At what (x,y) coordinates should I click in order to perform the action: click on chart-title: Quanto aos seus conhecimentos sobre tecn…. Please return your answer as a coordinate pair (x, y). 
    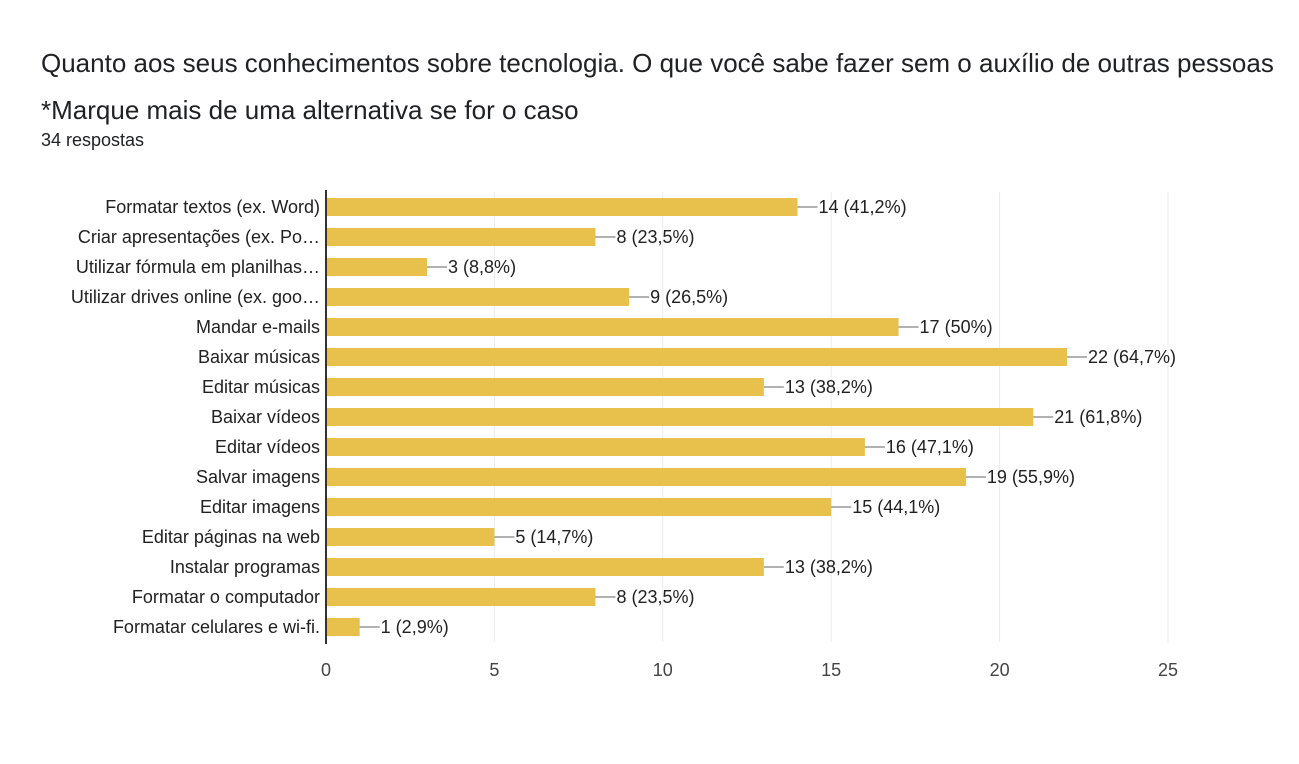
    Looking at the image, I should click on (657, 86).